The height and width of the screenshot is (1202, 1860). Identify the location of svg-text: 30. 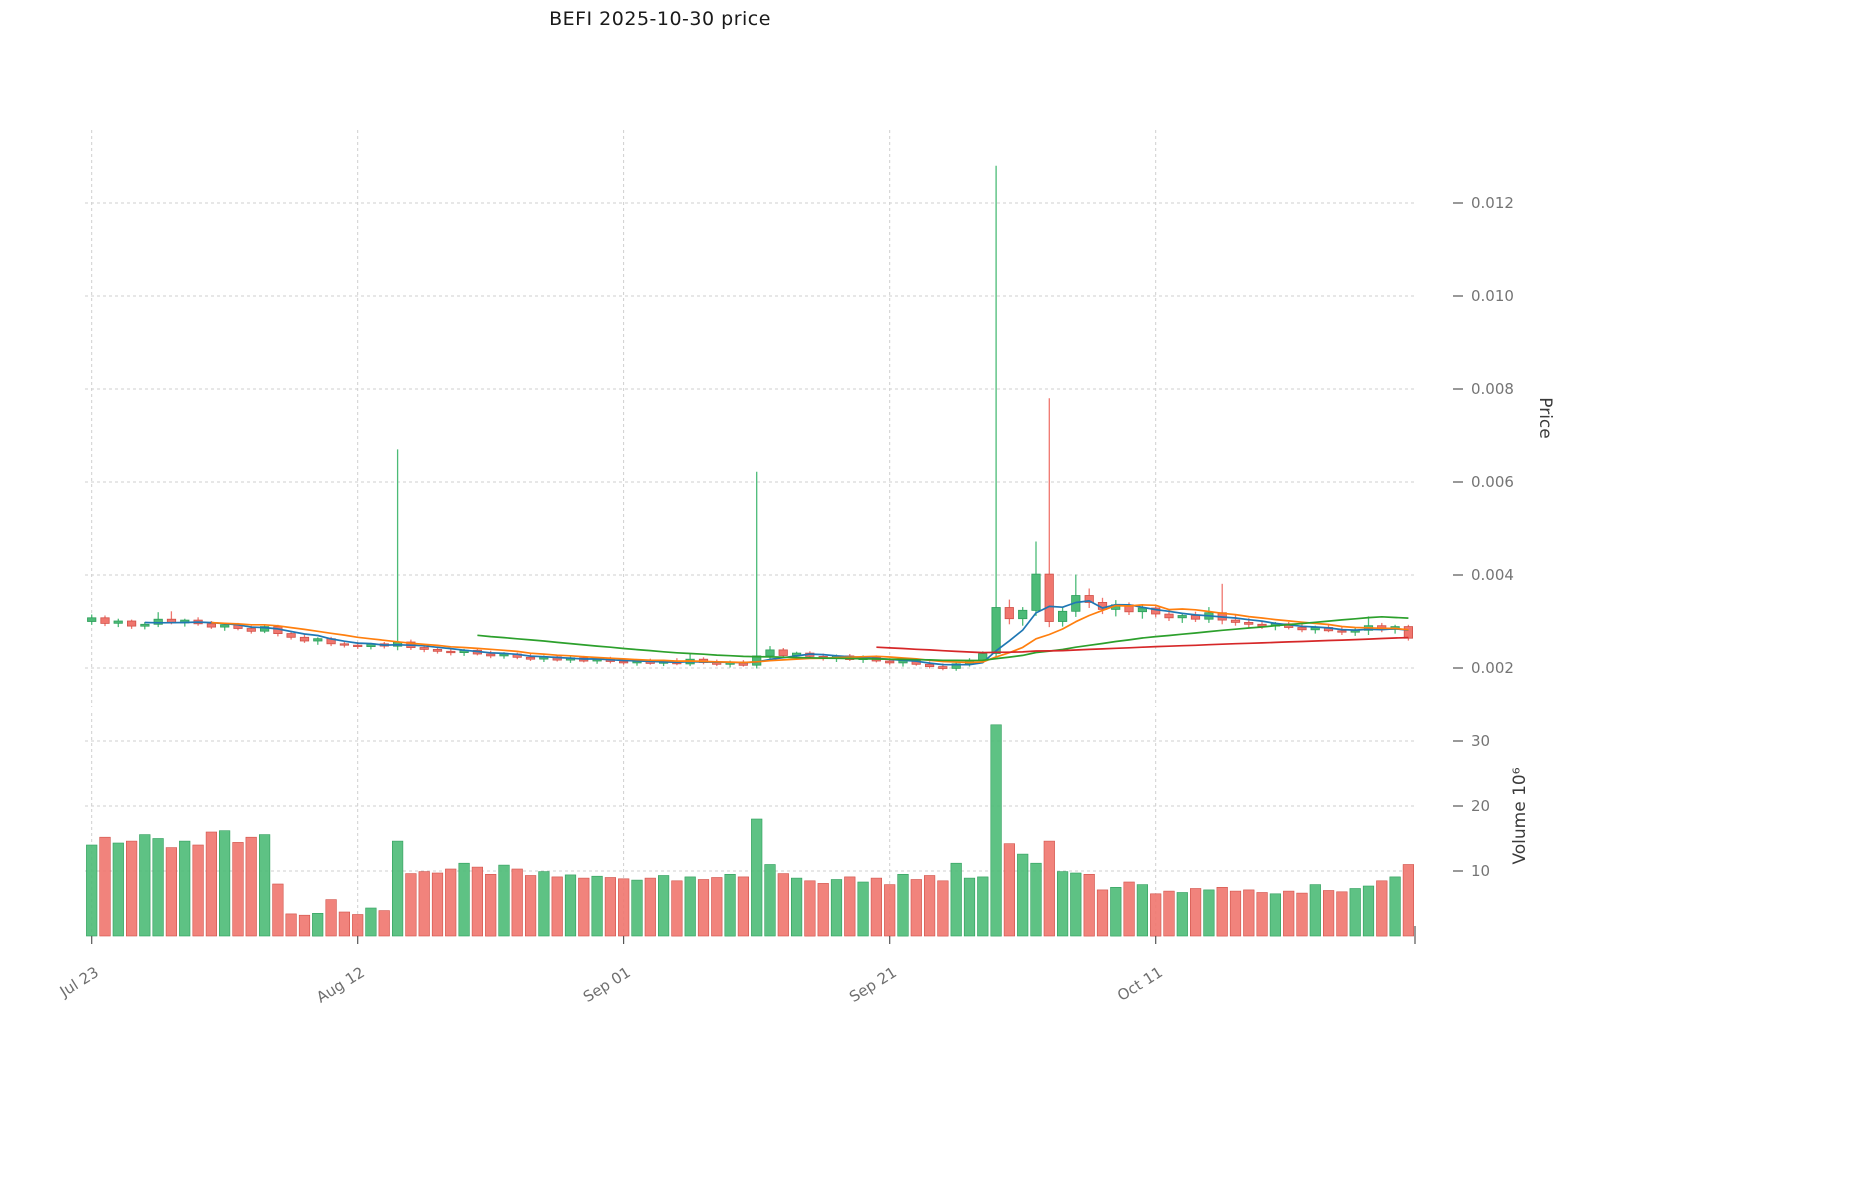
(1480, 741).